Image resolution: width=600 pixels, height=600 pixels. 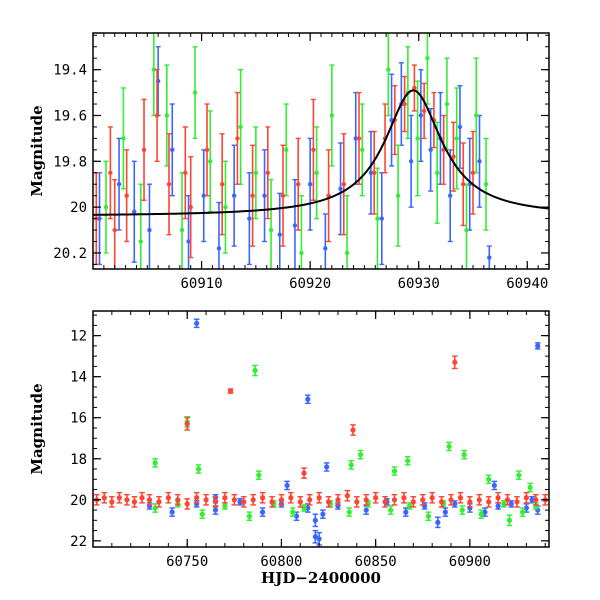 What do you see at coordinates (281, 562) in the screenshot?
I see `x-tick-label: 60800` at bounding box center [281, 562].